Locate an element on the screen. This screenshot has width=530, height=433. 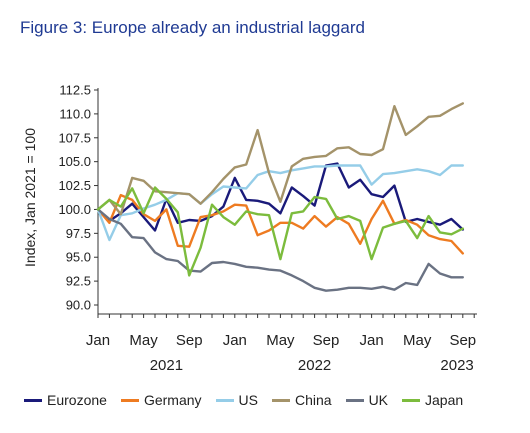
legend-item-china: China is located at coordinates (301, 400).